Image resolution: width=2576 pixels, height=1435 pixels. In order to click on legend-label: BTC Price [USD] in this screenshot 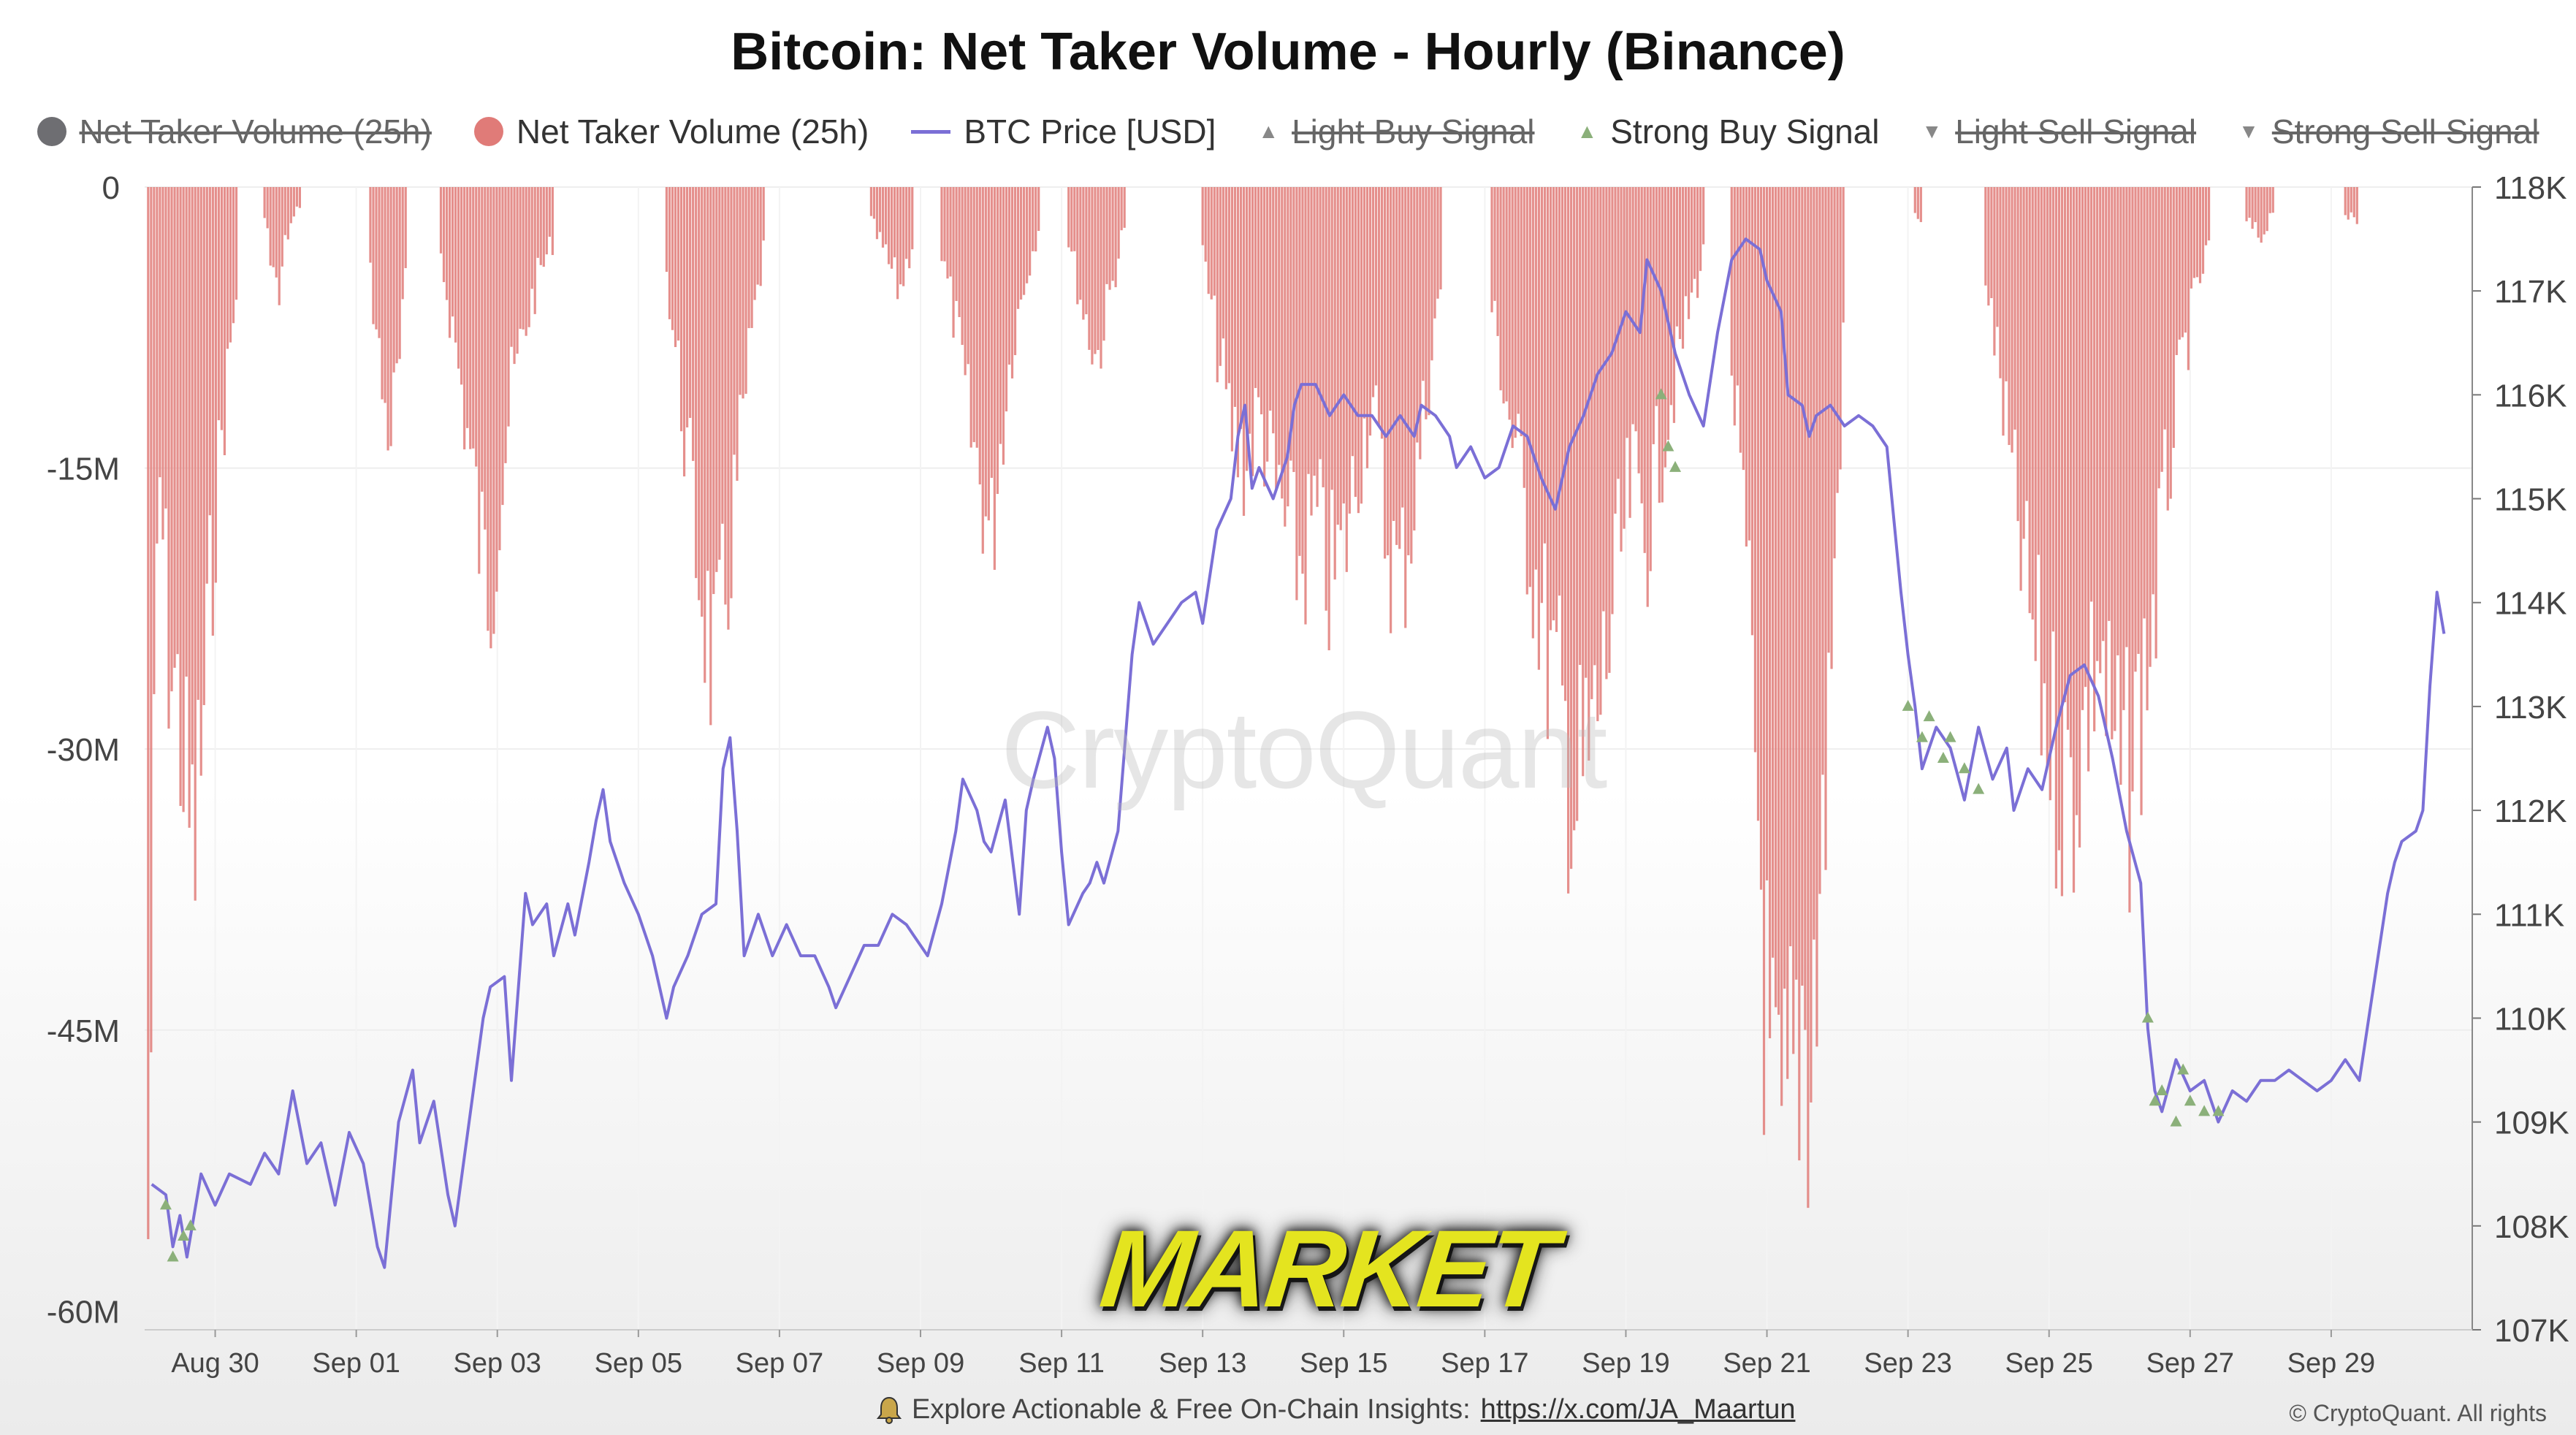, I will do `click(1090, 132)`.